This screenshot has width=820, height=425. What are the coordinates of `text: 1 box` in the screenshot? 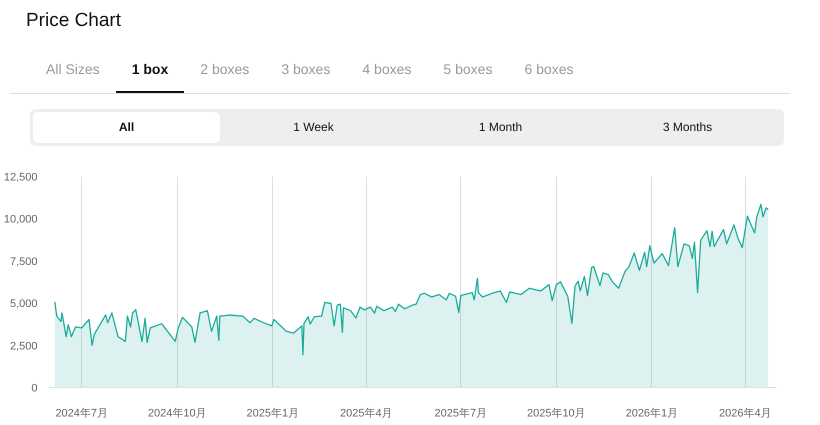 It's located at (150, 71).